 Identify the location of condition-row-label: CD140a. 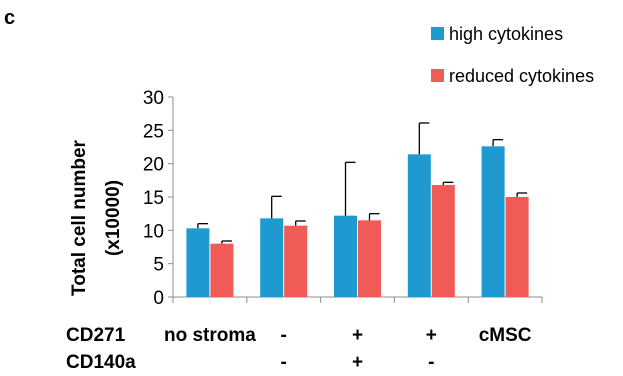
(101, 362).